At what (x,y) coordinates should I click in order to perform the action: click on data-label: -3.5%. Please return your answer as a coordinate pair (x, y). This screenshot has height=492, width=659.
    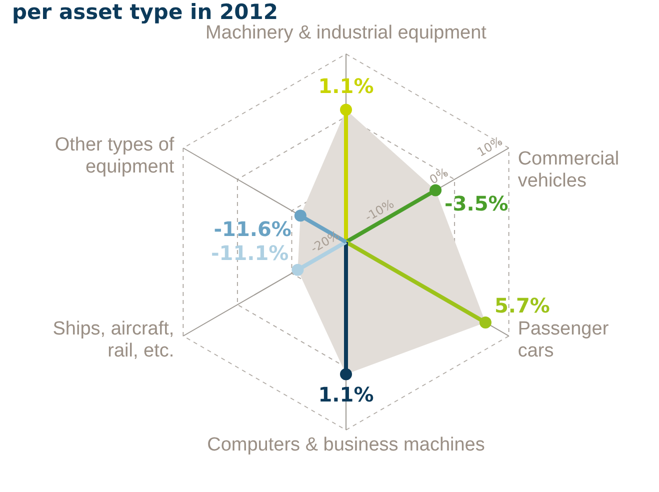
    Looking at the image, I should click on (476, 204).